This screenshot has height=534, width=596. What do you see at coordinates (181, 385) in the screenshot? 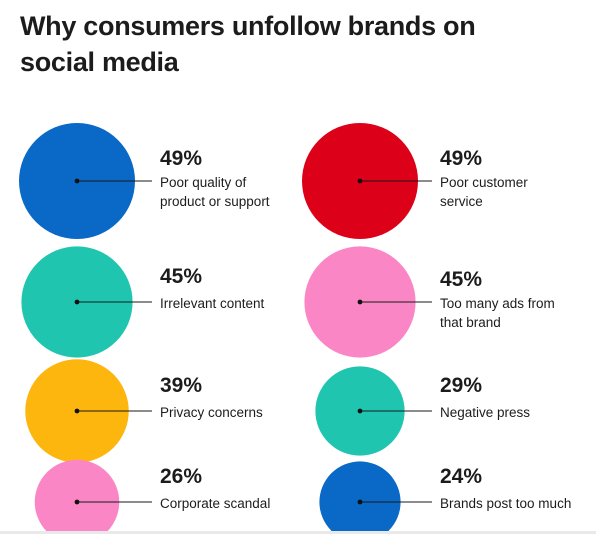
I see `value-label: 39%` at bounding box center [181, 385].